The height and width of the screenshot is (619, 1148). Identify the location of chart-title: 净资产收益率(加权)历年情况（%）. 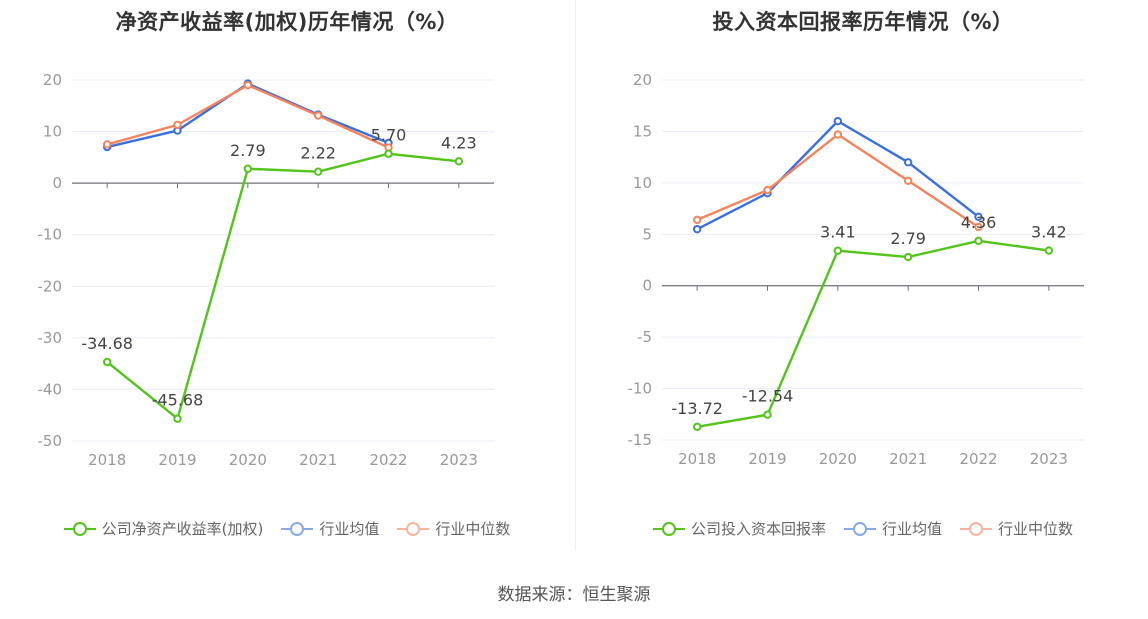
(287, 22).